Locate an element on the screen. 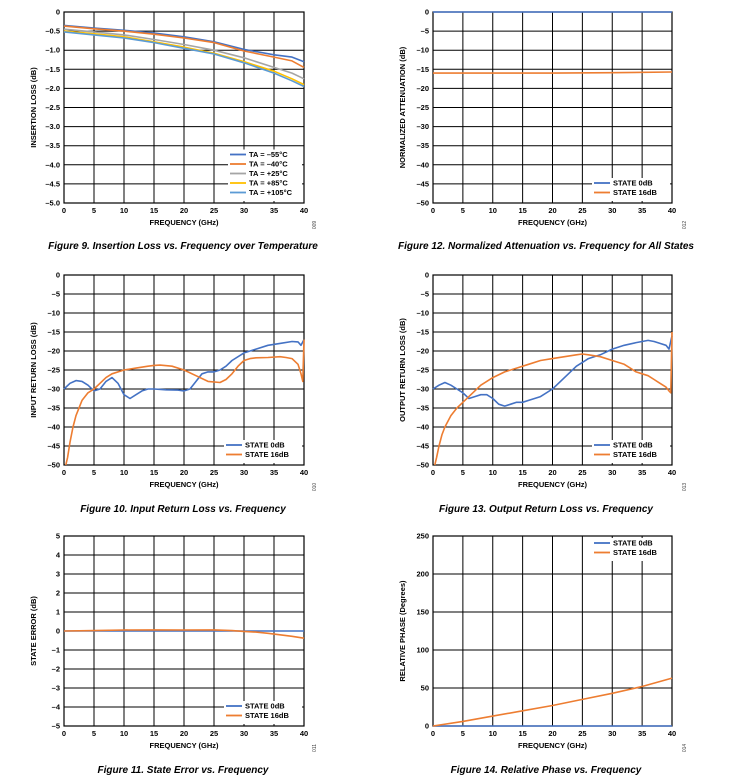 The image size is (740, 783). y-tick-label: –0.5 is located at coordinates (52, 31).